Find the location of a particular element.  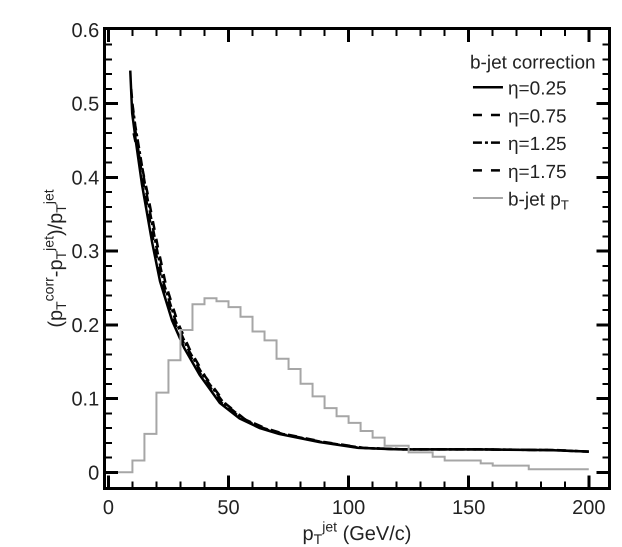

legend-label: b-jet p$_{T}$ is located at coordinates (538, 200).